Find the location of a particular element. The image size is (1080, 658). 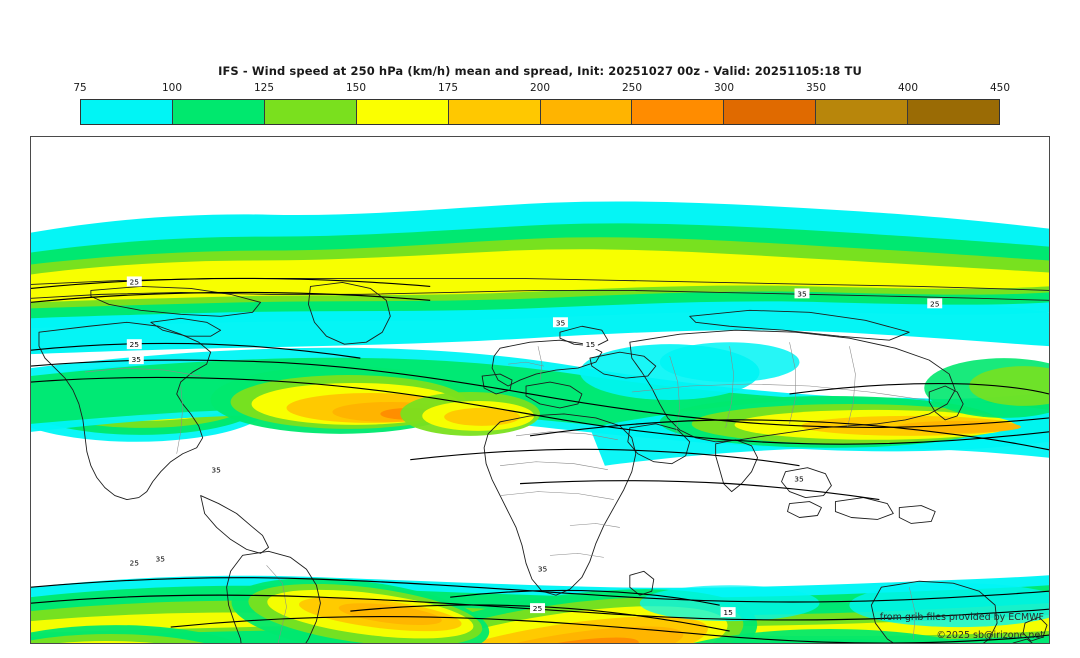

colorbar-tick-3: 150 is located at coordinates (356, 88).